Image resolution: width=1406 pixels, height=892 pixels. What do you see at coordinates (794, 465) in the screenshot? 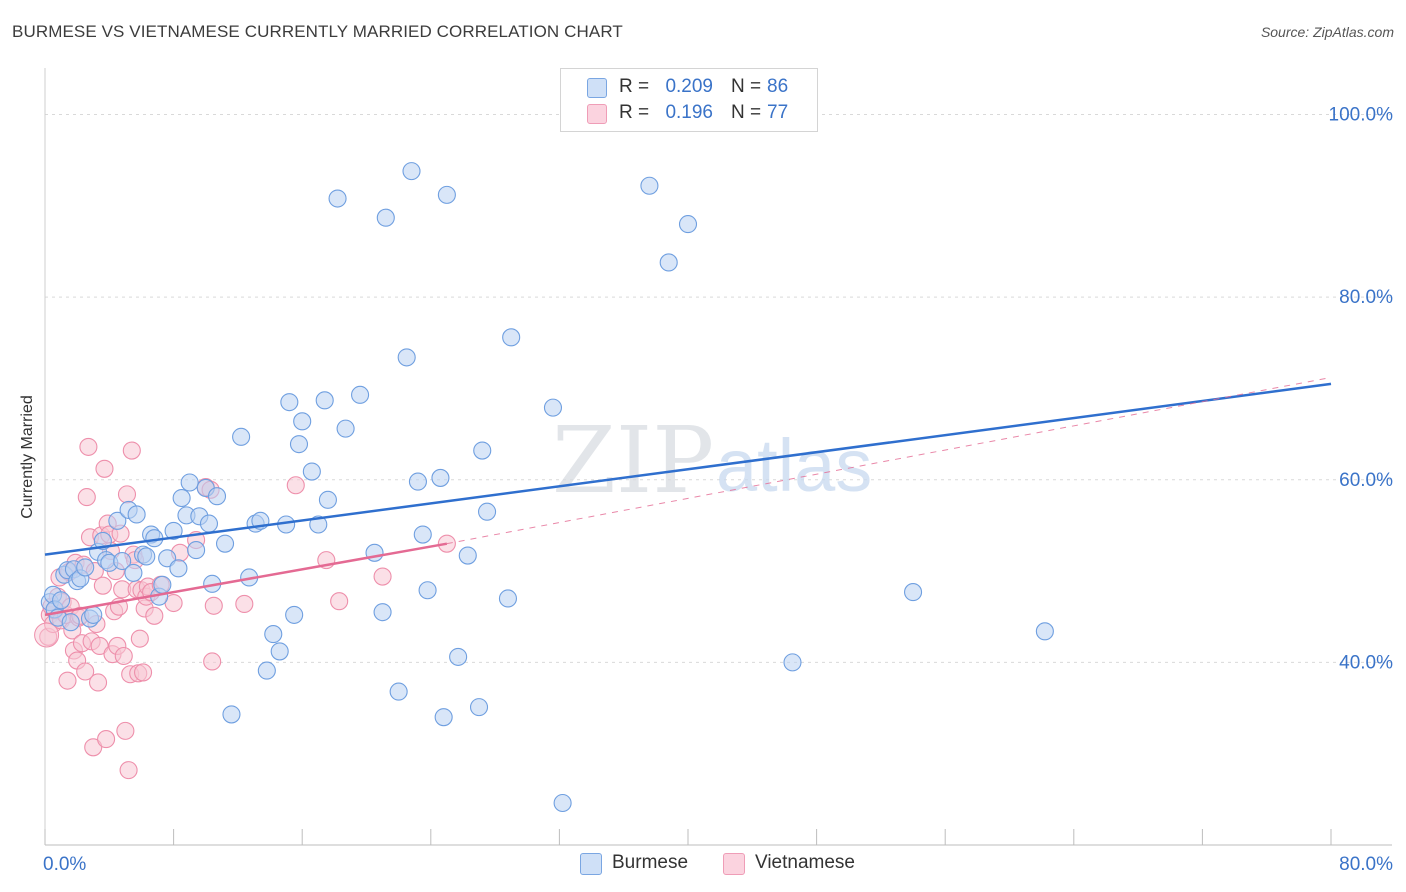
I see `watermark-atlas: atlas` at bounding box center [794, 465].